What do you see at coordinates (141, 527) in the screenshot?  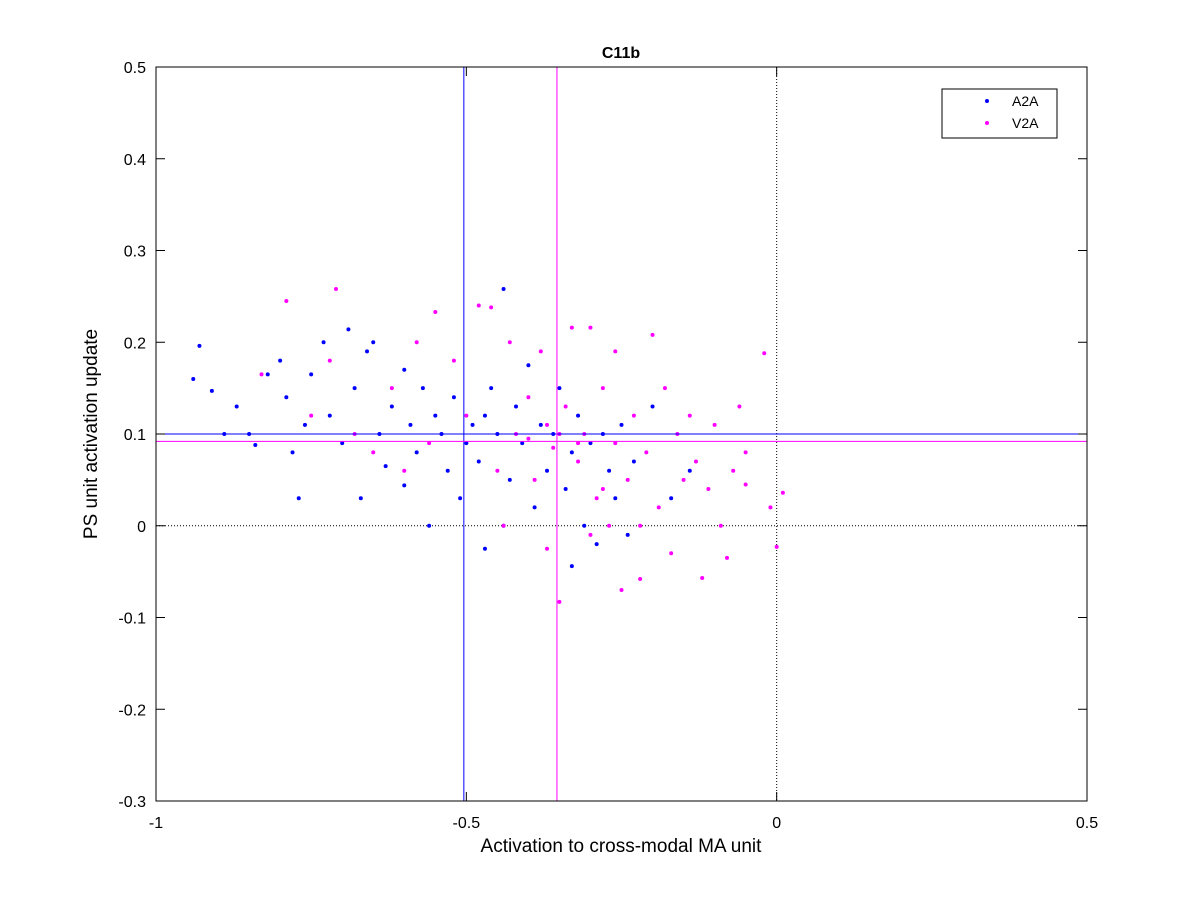 I see `y-tick-label: 0` at bounding box center [141, 527].